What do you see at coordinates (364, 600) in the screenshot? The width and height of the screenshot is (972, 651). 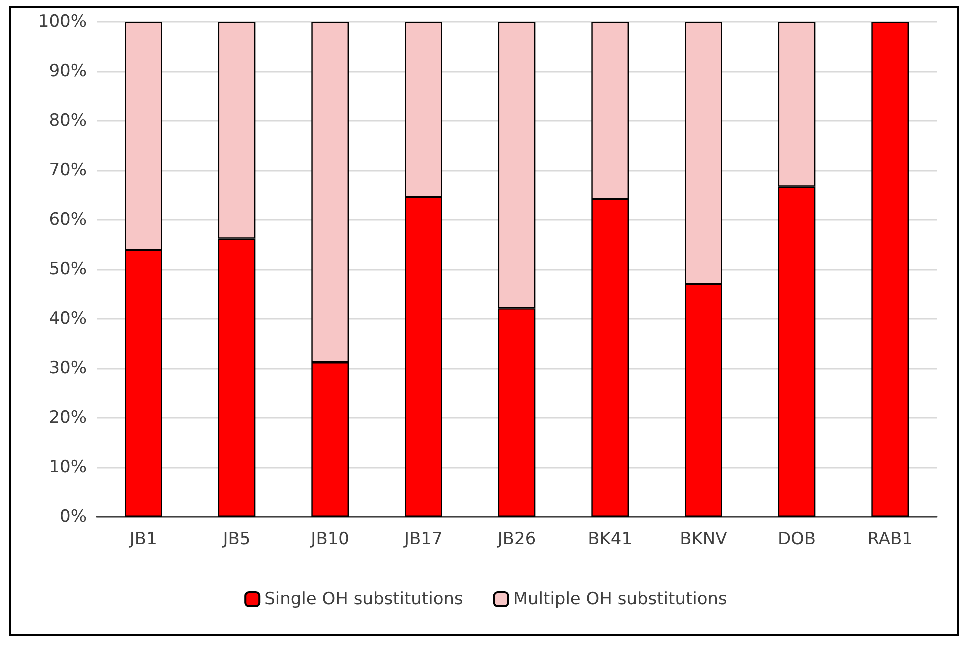 I see `legend-label: Single OH substitutions` at bounding box center [364, 600].